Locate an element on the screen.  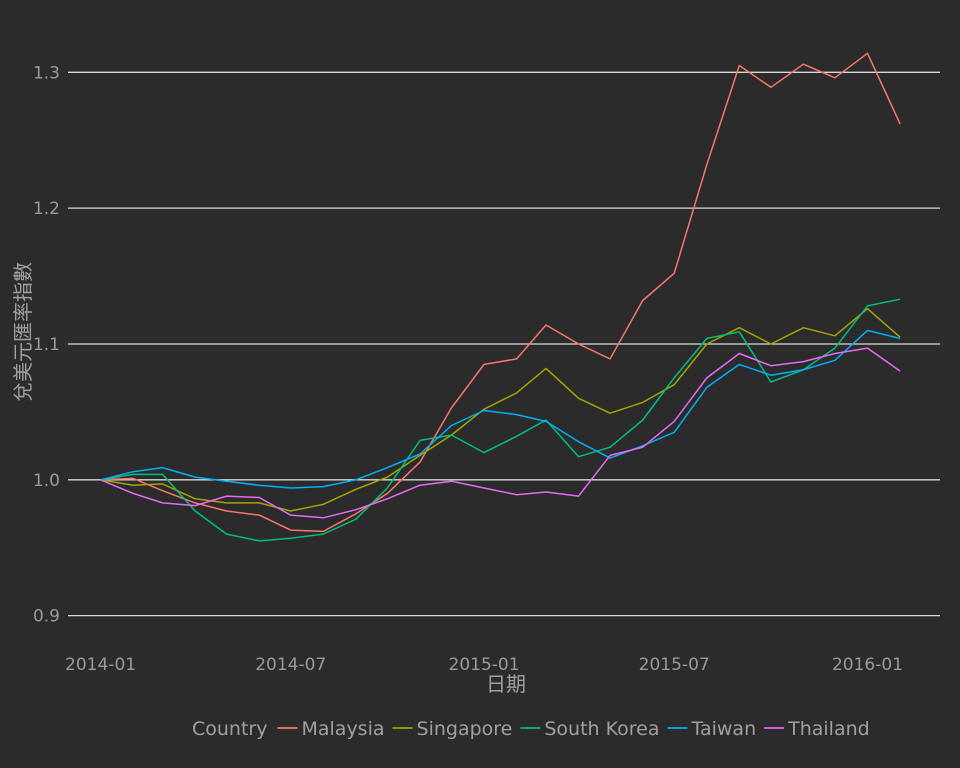
y-tick-labels: 0.9 1.0 1.1 1.2 1.3 is located at coordinates (46, 344).